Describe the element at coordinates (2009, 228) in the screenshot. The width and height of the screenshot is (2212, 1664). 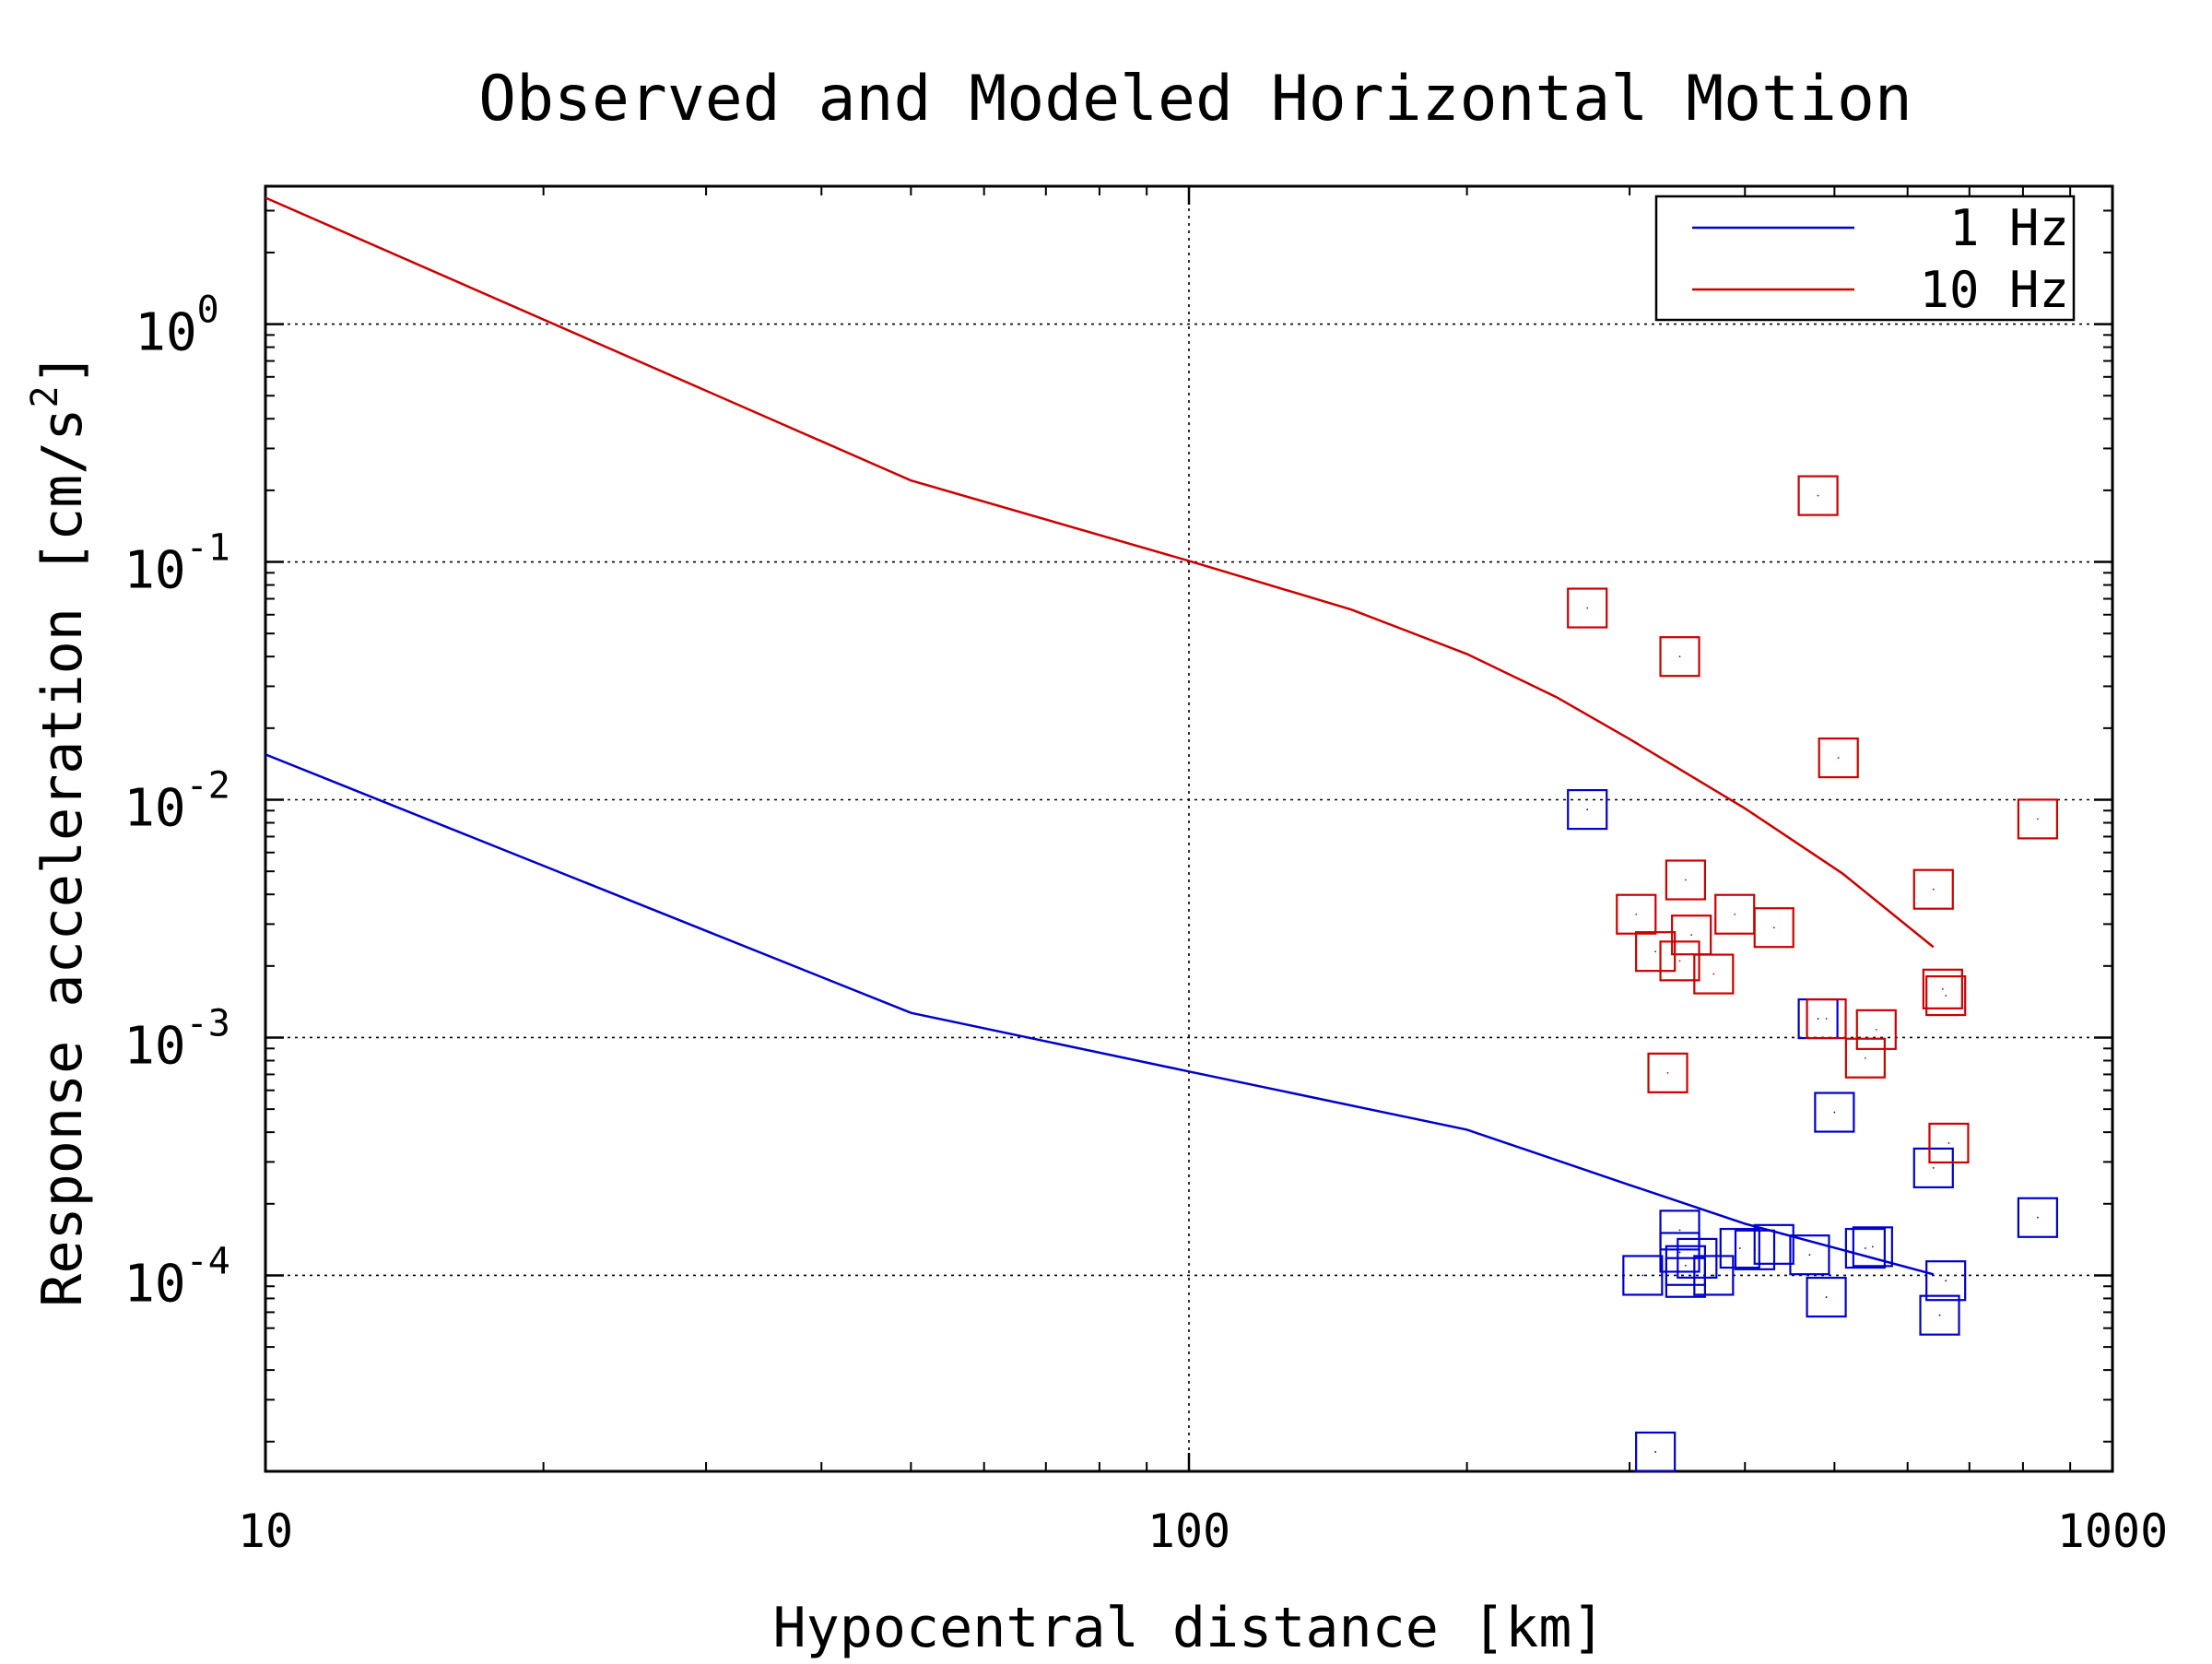
I see `legend-label-1hz: 1 Hz` at that location.